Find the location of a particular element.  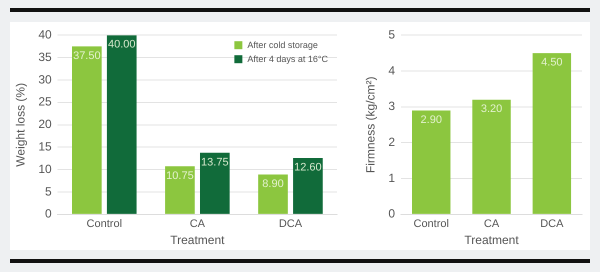

data-label: 37.50 is located at coordinates (87, 56).